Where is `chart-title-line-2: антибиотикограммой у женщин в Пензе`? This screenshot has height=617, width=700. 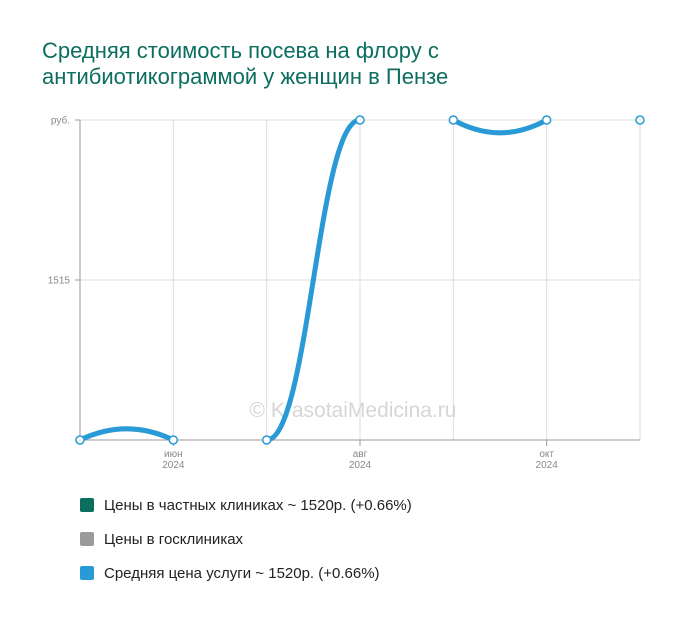 chart-title-line-2: антибиотикограммой у женщин в Пензе is located at coordinates (245, 76).